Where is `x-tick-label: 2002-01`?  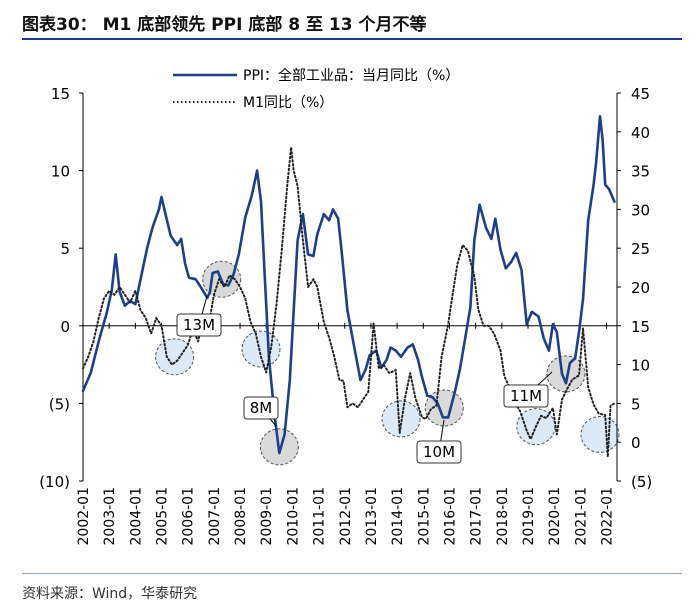
x-tick-label: 2002-01 is located at coordinates (84, 516).